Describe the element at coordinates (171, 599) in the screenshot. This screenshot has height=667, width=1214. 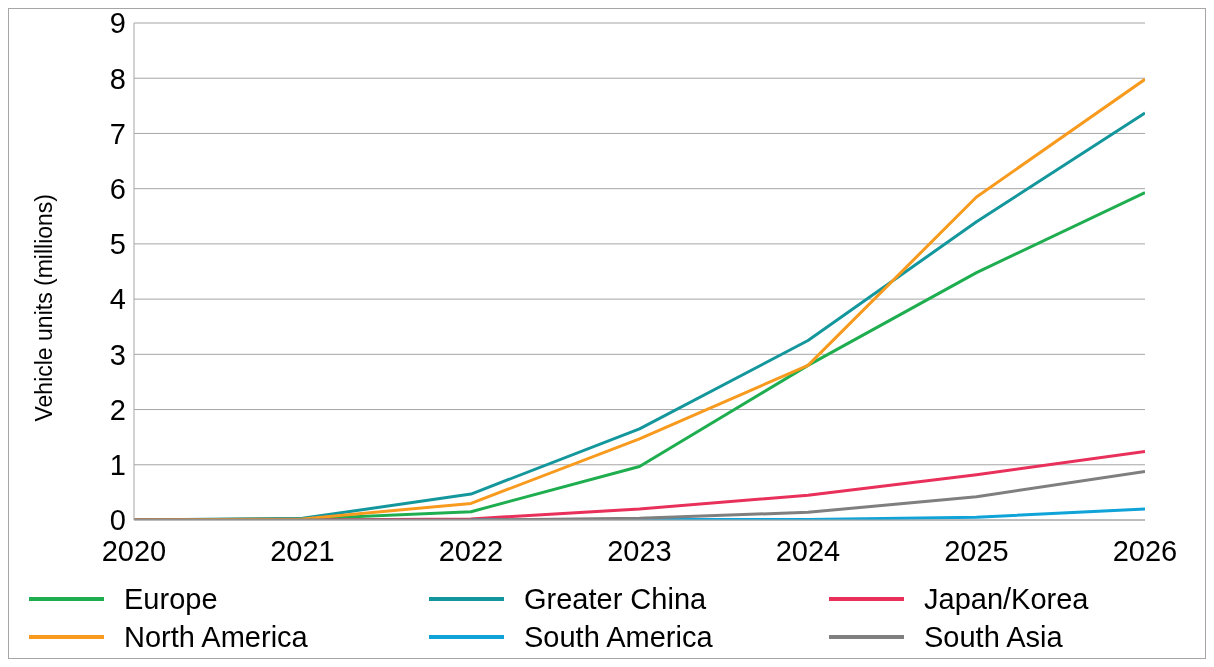
I see `legend-label: Europe` at that location.